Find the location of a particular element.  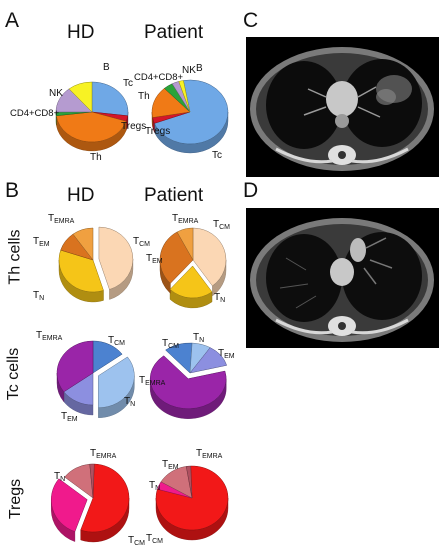

label-b-tc-hd-tcm: TCM is located at coordinates (116, 341).